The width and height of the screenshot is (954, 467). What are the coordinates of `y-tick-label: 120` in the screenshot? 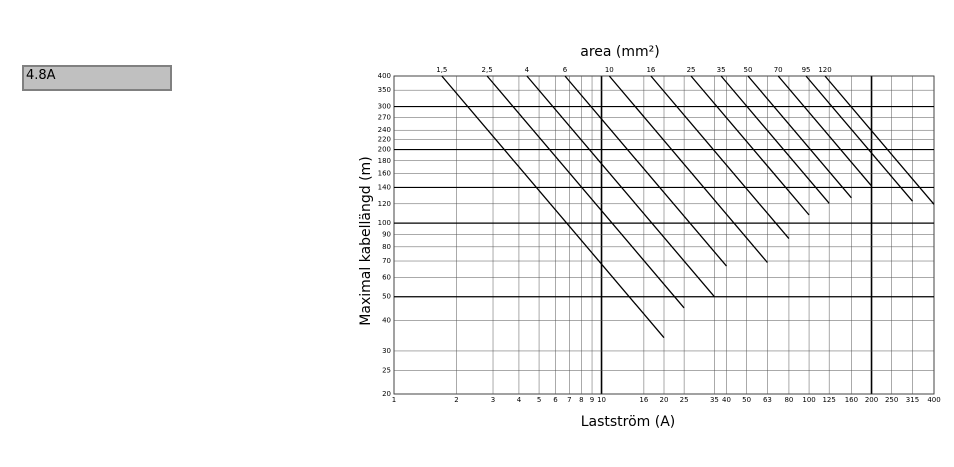 It's located at (384, 204).